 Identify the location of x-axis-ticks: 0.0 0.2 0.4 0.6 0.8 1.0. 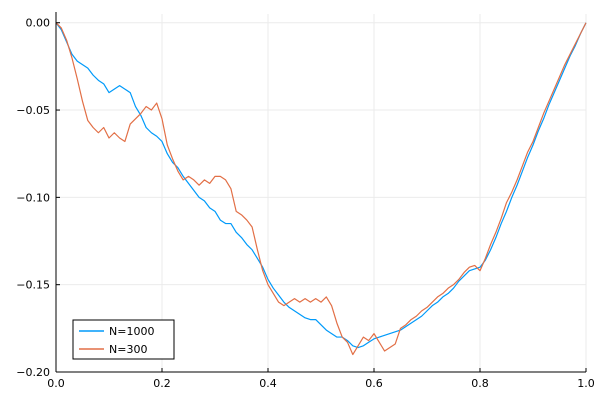
(321, 379).